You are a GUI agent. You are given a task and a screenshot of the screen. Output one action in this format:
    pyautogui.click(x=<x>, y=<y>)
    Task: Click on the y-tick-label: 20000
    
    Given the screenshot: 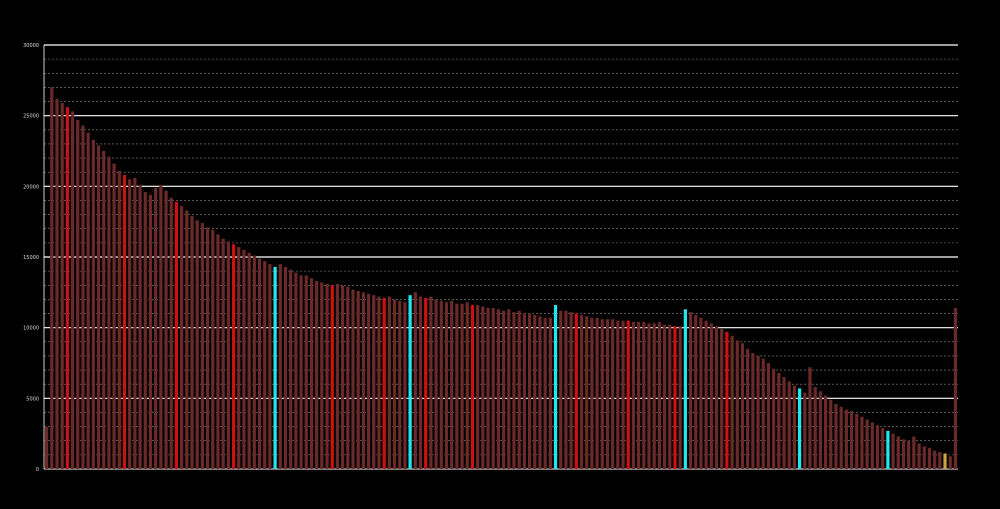 What is the action you would take?
    pyautogui.click(x=31, y=187)
    